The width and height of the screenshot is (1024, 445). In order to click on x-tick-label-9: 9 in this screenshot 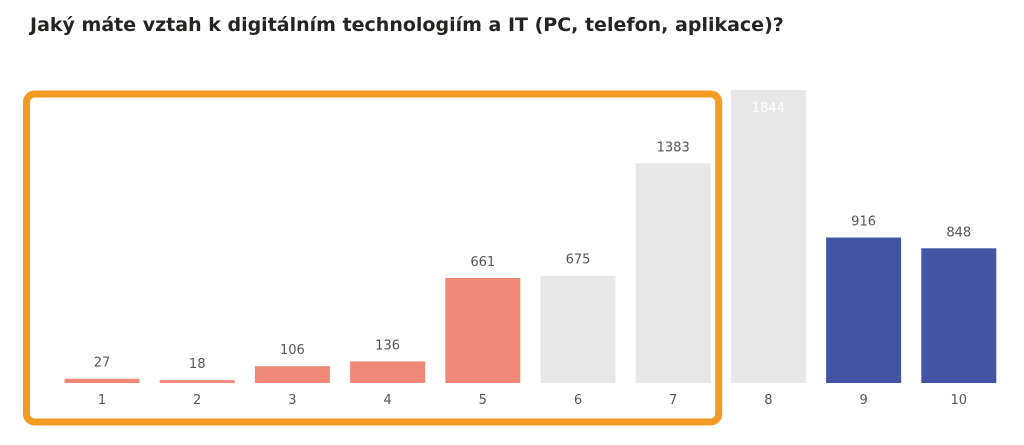, I will do `click(863, 400)`.